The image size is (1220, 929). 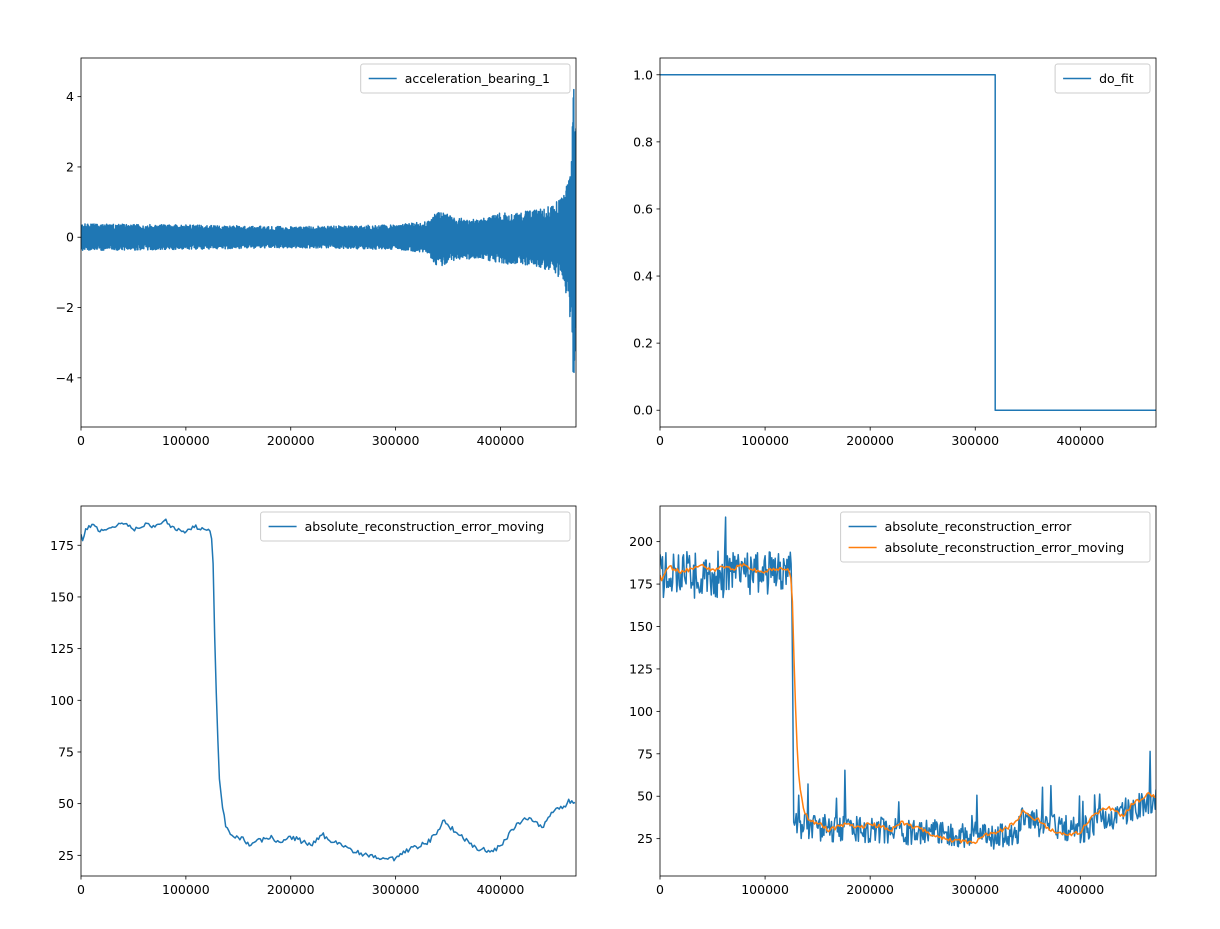 I want to click on legend-label: do_fit, so click(x=1116, y=78).